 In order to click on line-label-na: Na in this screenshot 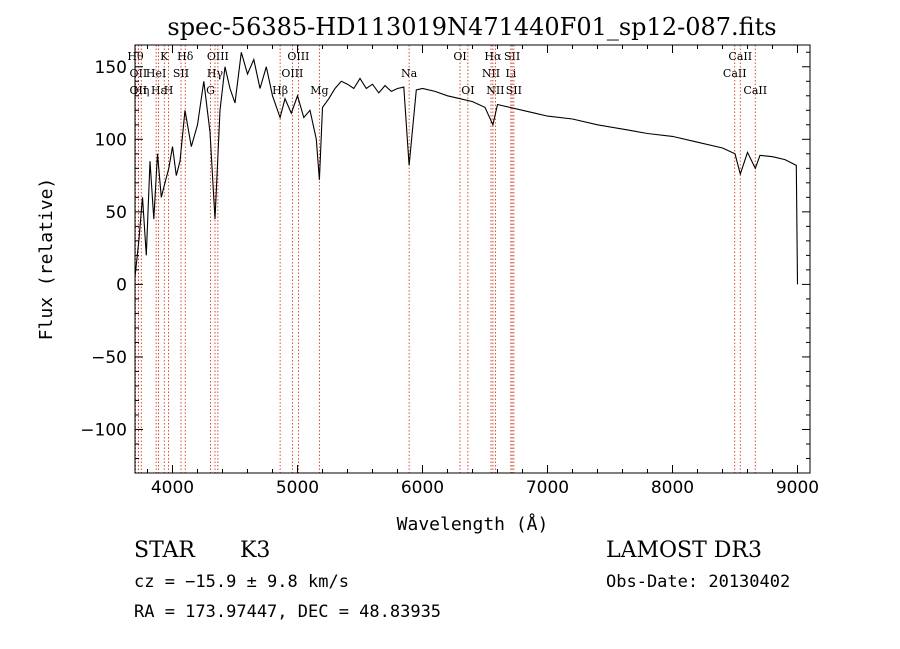, I will do `click(409, 73)`.